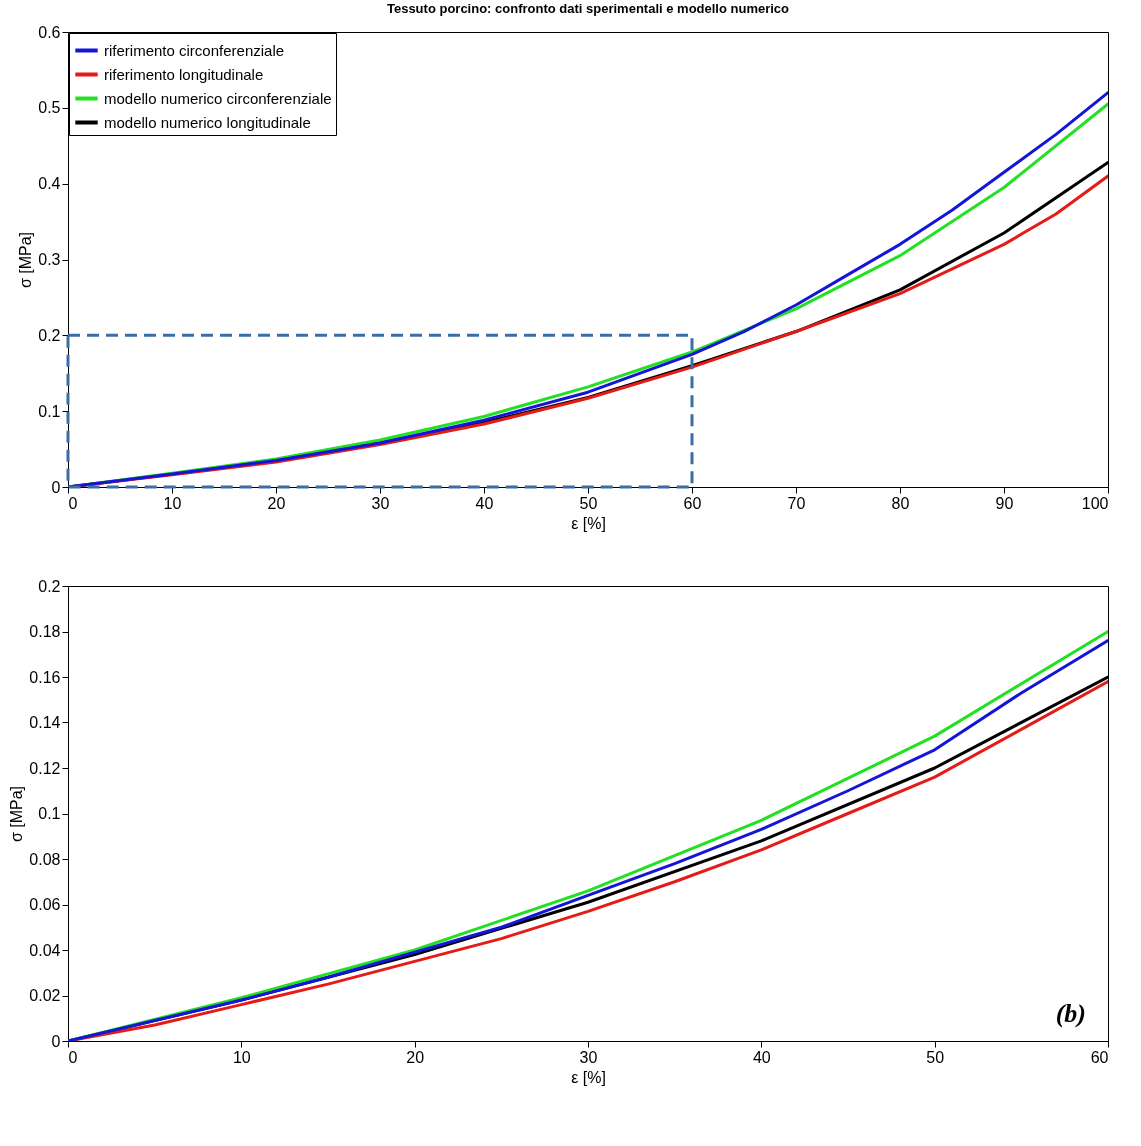 The width and height of the screenshot is (1141, 1146). What do you see at coordinates (588, 8) in the screenshot?
I see `chart-title: Tessuto porcino: confronto dati sperimentali e modello numerico` at bounding box center [588, 8].